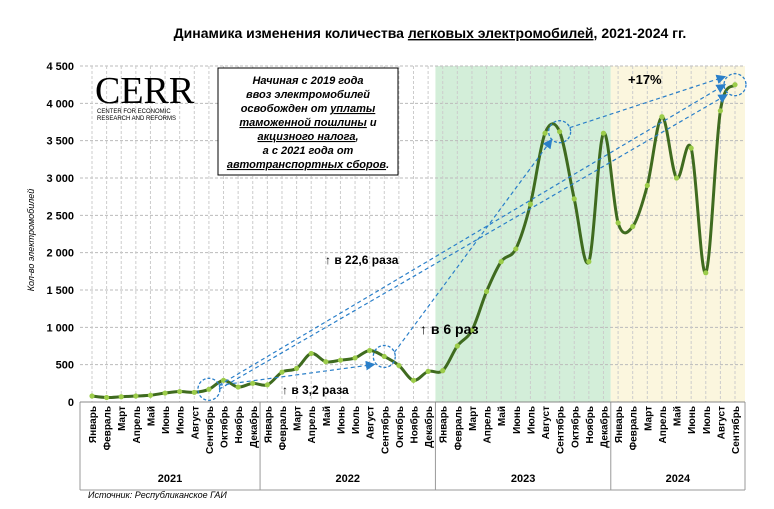  I want to click on note-box, so click(308, 121).